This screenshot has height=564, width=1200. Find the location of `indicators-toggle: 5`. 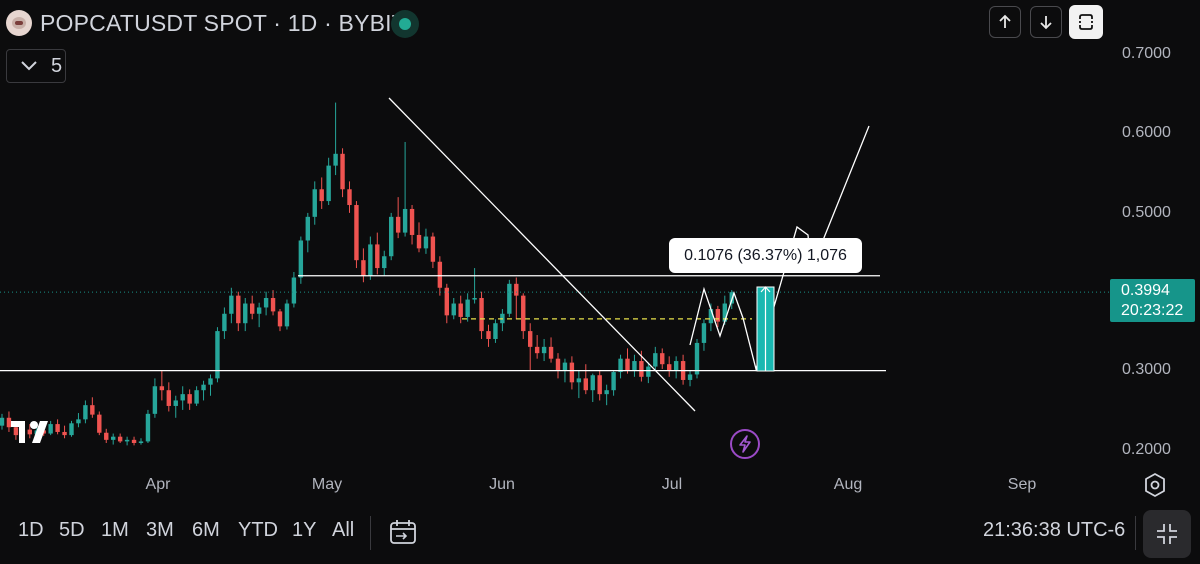

indicators-toggle: 5 is located at coordinates (36, 66).